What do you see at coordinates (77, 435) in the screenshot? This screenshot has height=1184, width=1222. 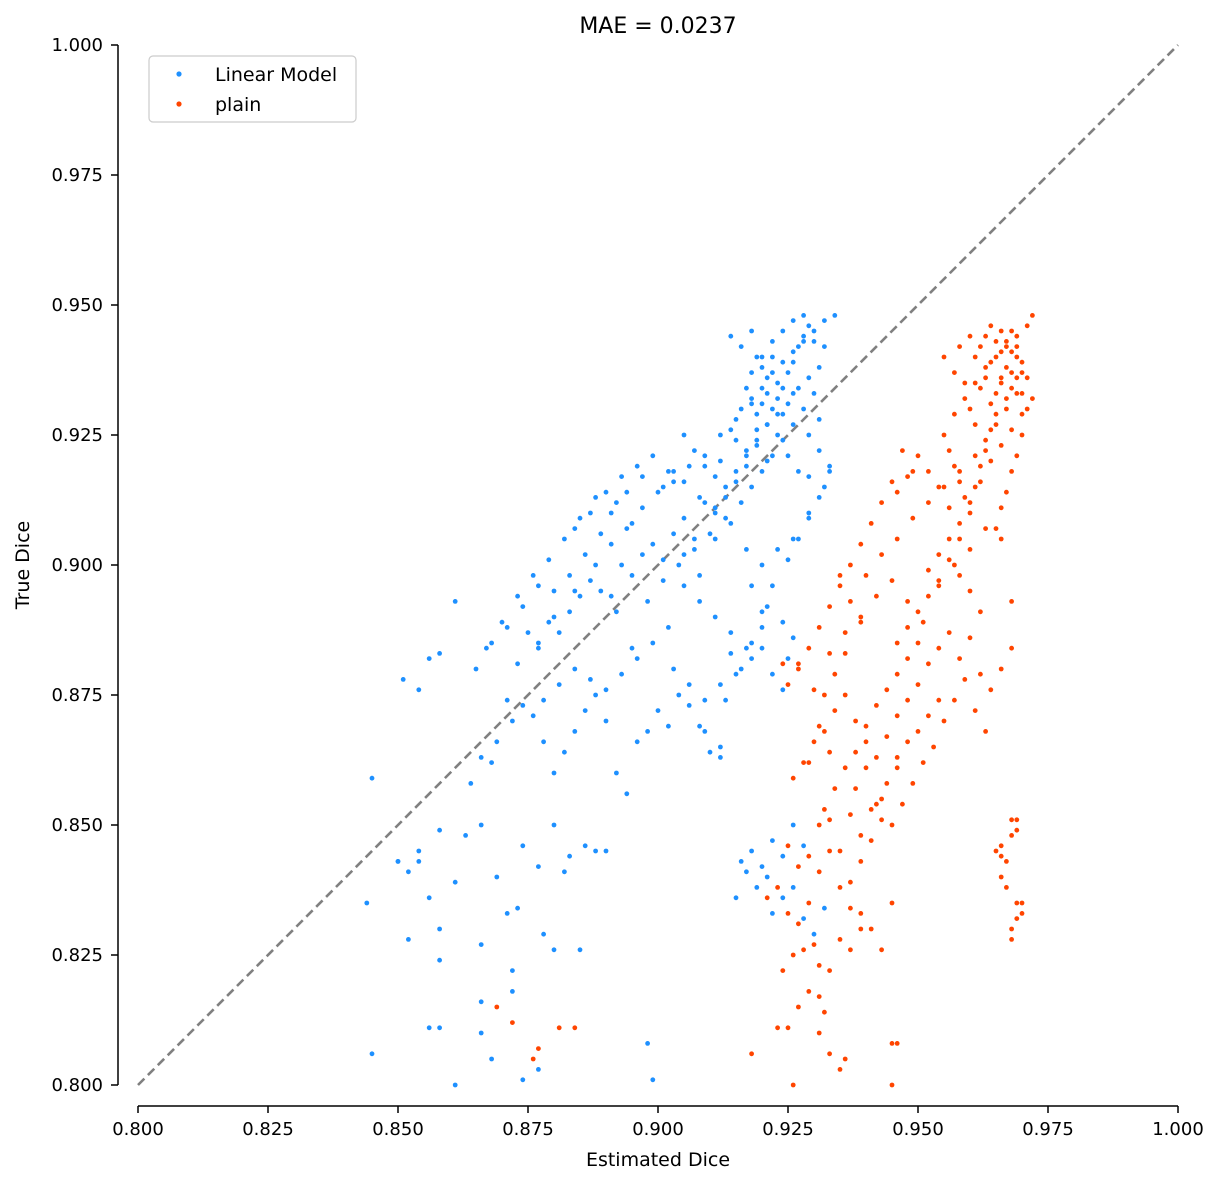 I see `y-tick-label: 0.925` at bounding box center [77, 435].